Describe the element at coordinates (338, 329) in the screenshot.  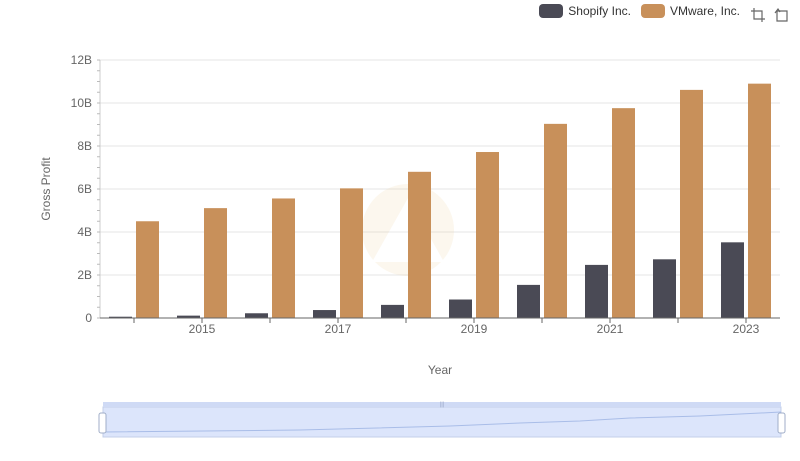
I see `x-tick-label: 2017` at that location.